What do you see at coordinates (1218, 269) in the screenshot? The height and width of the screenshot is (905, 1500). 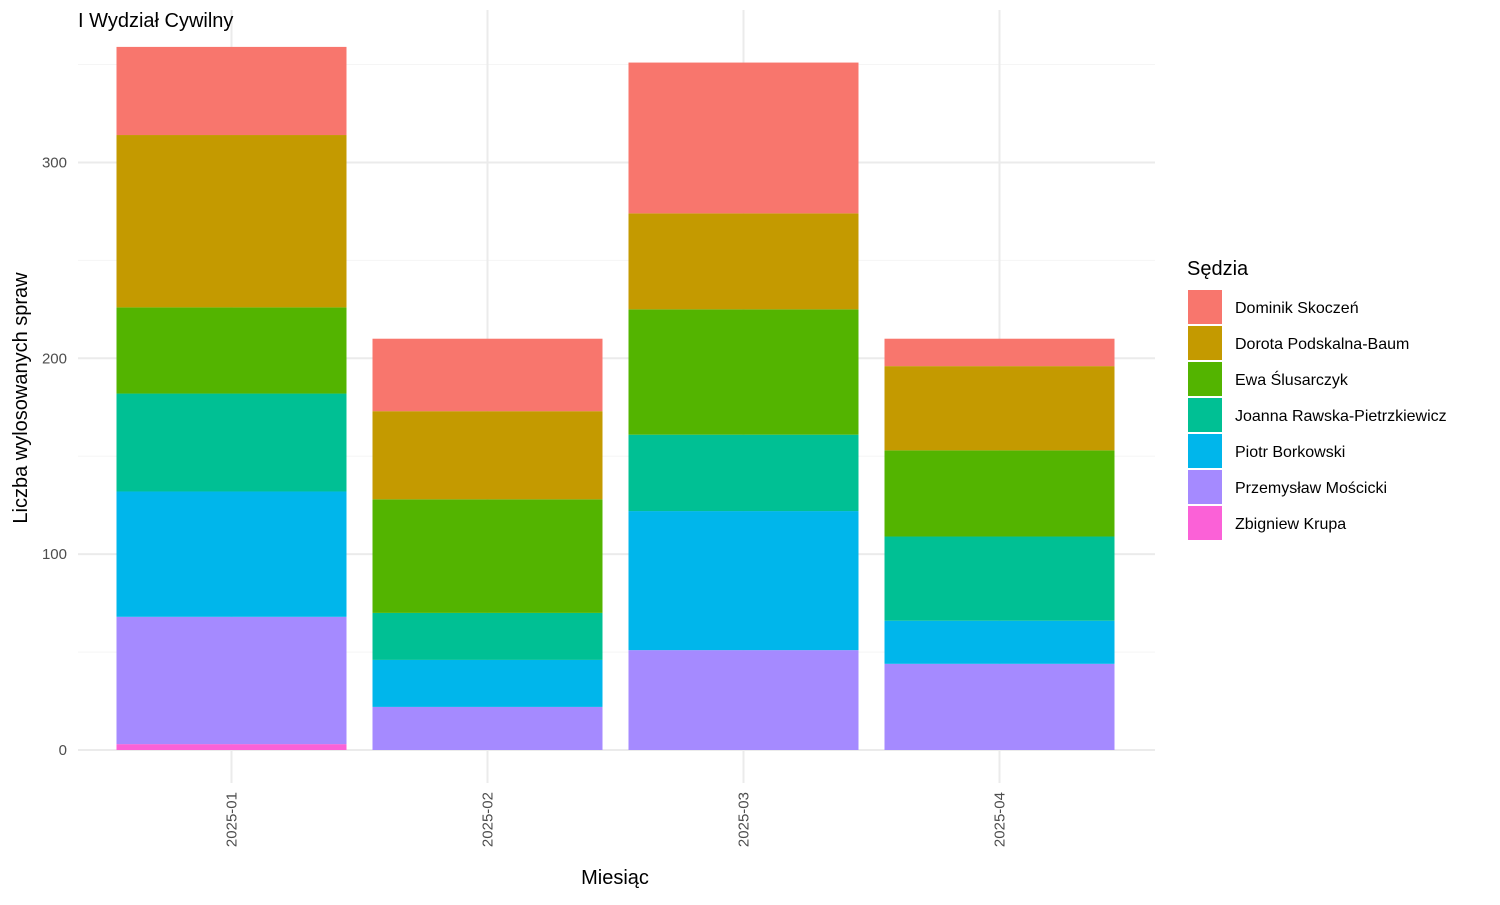 I see `legend-title: Sędzia` at bounding box center [1218, 269].